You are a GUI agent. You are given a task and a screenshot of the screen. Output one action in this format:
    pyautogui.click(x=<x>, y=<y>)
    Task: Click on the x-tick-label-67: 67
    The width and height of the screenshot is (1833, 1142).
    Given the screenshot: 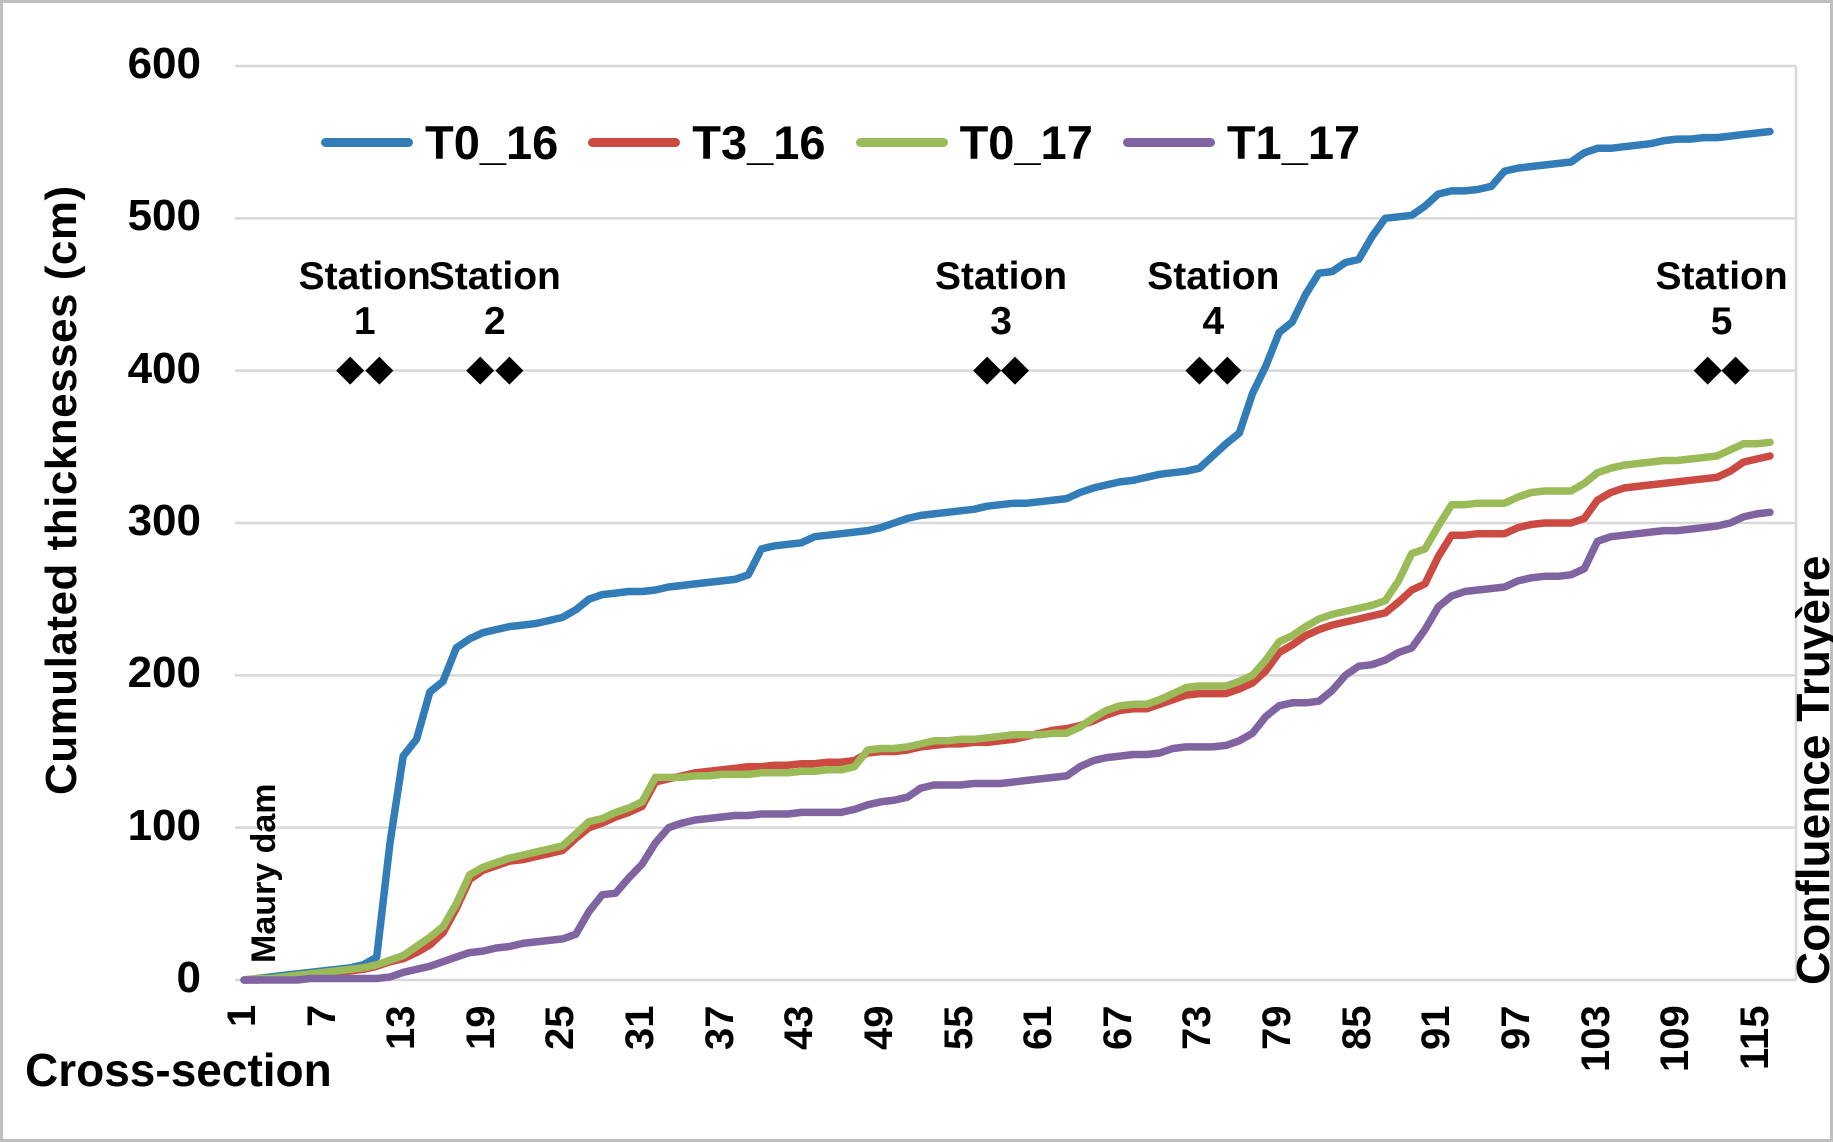 What is the action you would take?
    pyautogui.click(x=1117, y=1028)
    